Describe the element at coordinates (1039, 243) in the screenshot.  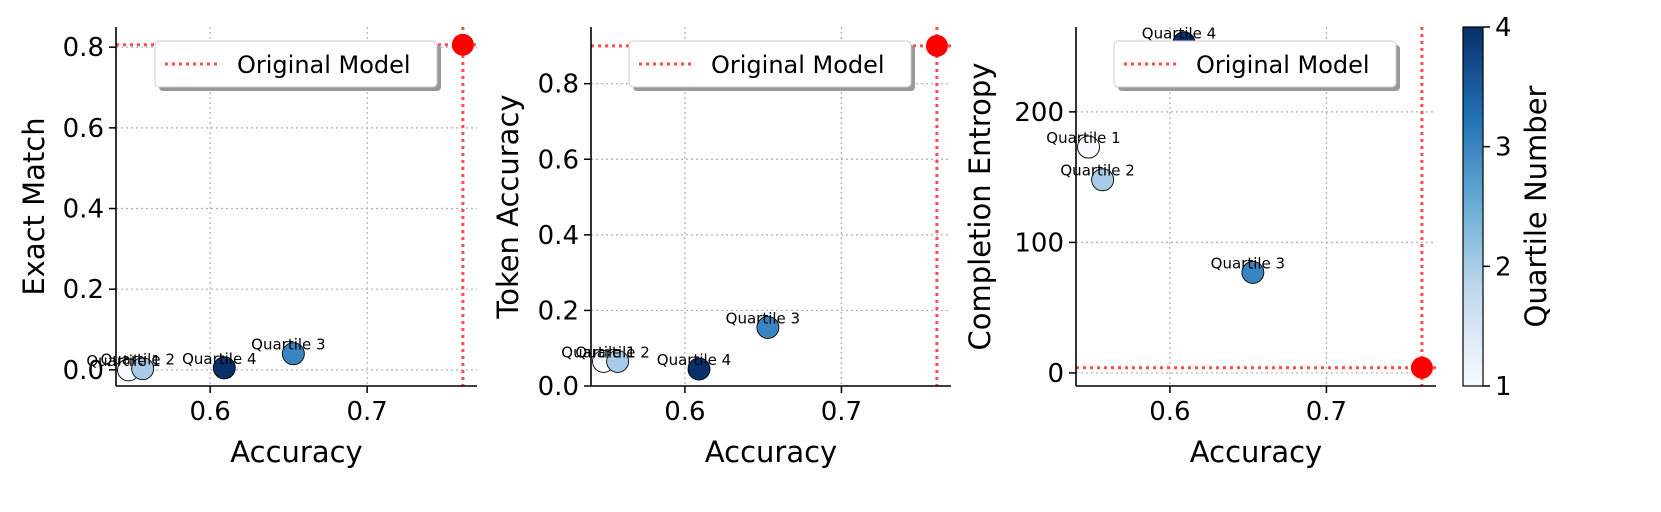
I see `y-tick-label: 100` at that location.